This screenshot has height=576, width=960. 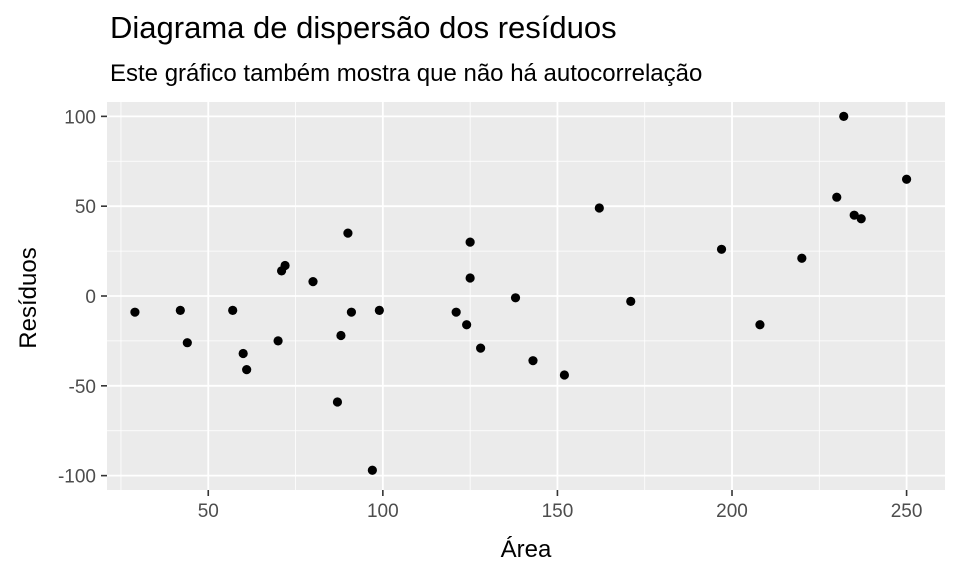 What do you see at coordinates (363, 27) in the screenshot?
I see `chart-title: Diagrama de dispersão dos resíduos` at bounding box center [363, 27].